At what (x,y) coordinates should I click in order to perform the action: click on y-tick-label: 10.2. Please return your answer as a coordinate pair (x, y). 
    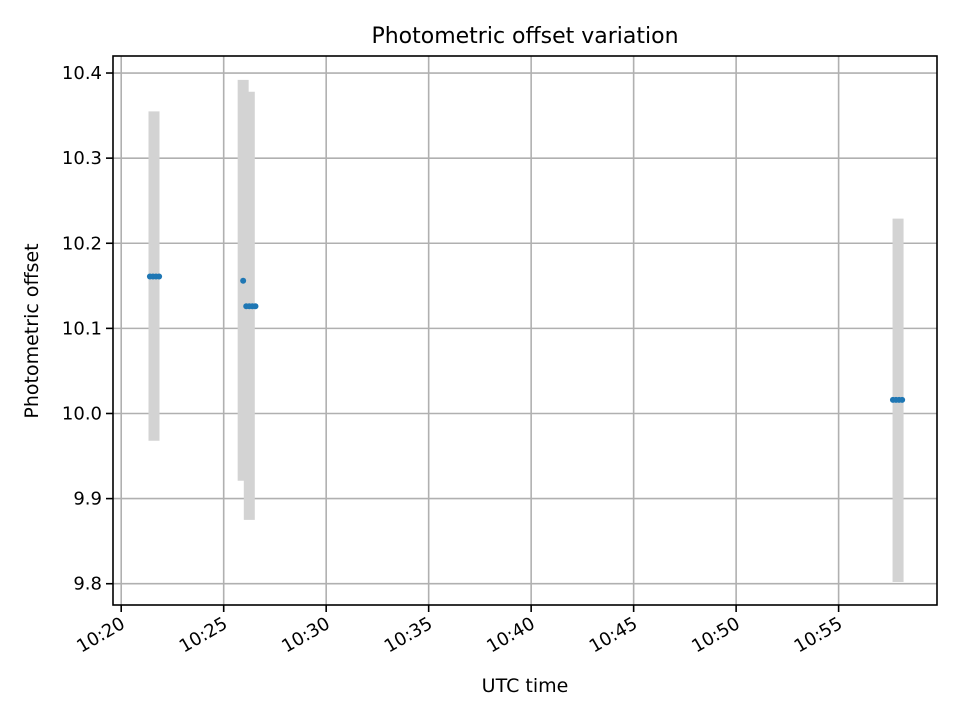
    Looking at the image, I should click on (82, 243).